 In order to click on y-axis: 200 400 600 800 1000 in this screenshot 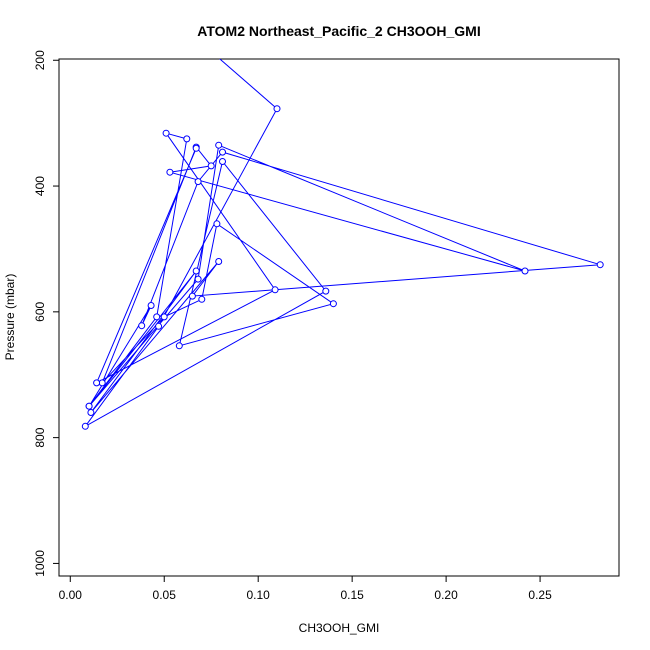, I will do `click(46, 313)`.